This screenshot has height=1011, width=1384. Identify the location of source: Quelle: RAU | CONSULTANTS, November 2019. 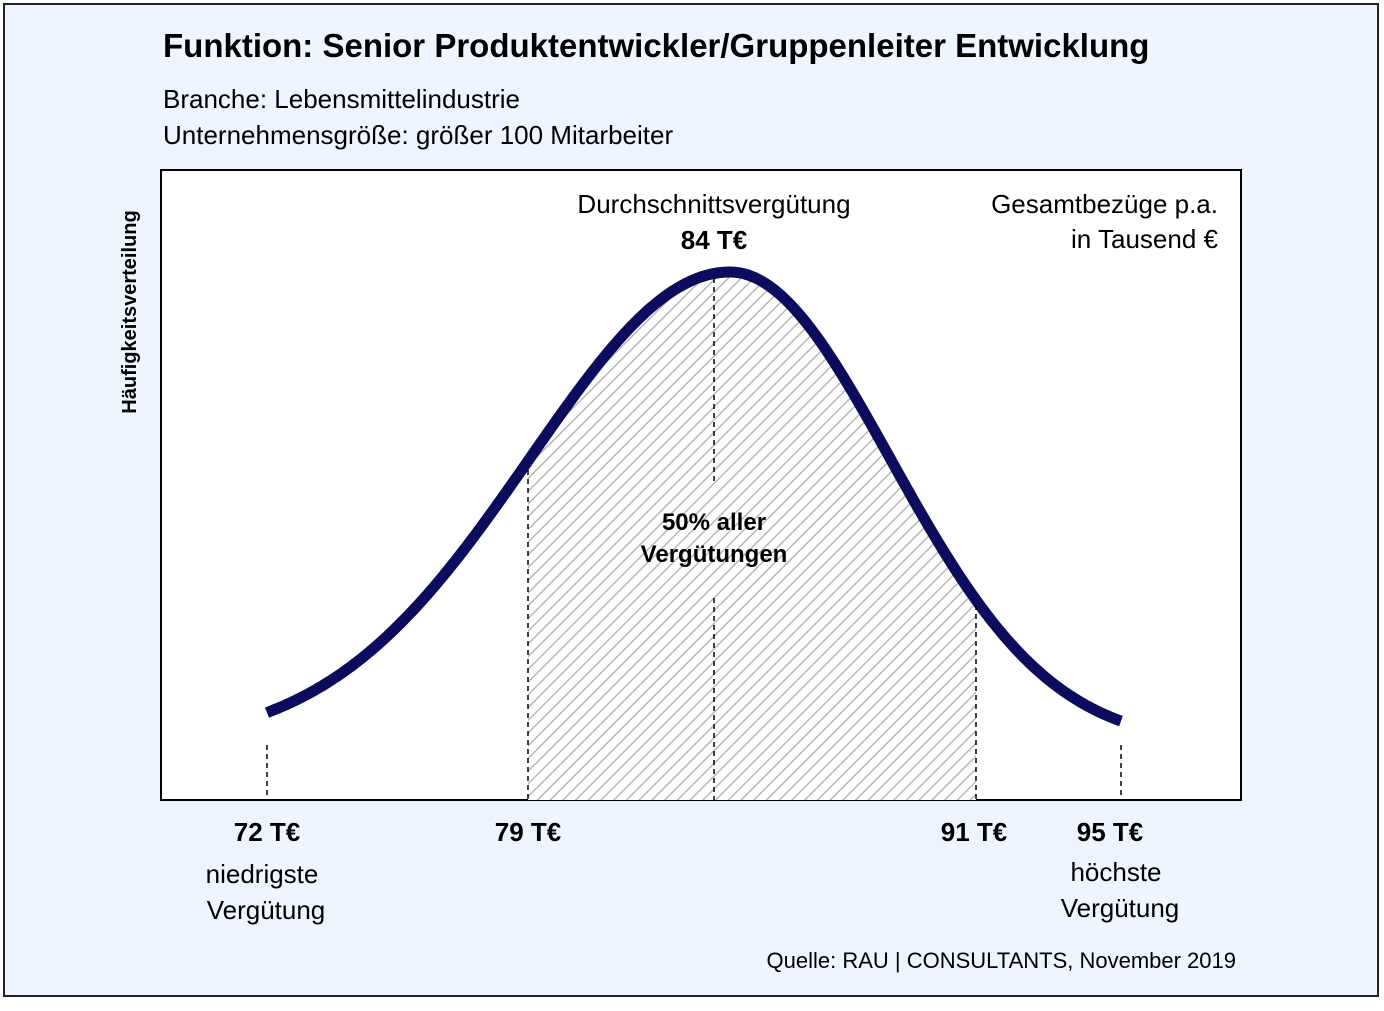
(1002, 960).